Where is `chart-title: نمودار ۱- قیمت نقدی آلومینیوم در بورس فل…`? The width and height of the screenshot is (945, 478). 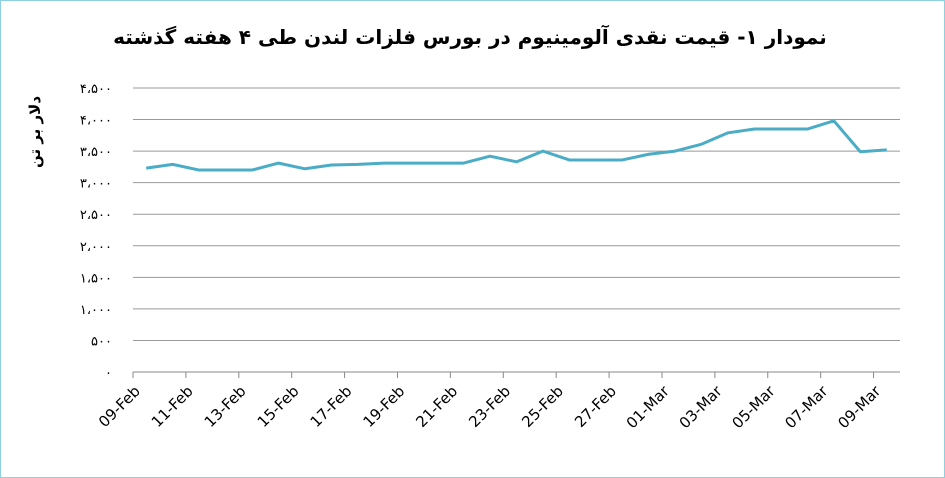
chart-title: نمودار ۱- قیمت نقدی آلومینیوم در بورس فل… is located at coordinates (470, 36).